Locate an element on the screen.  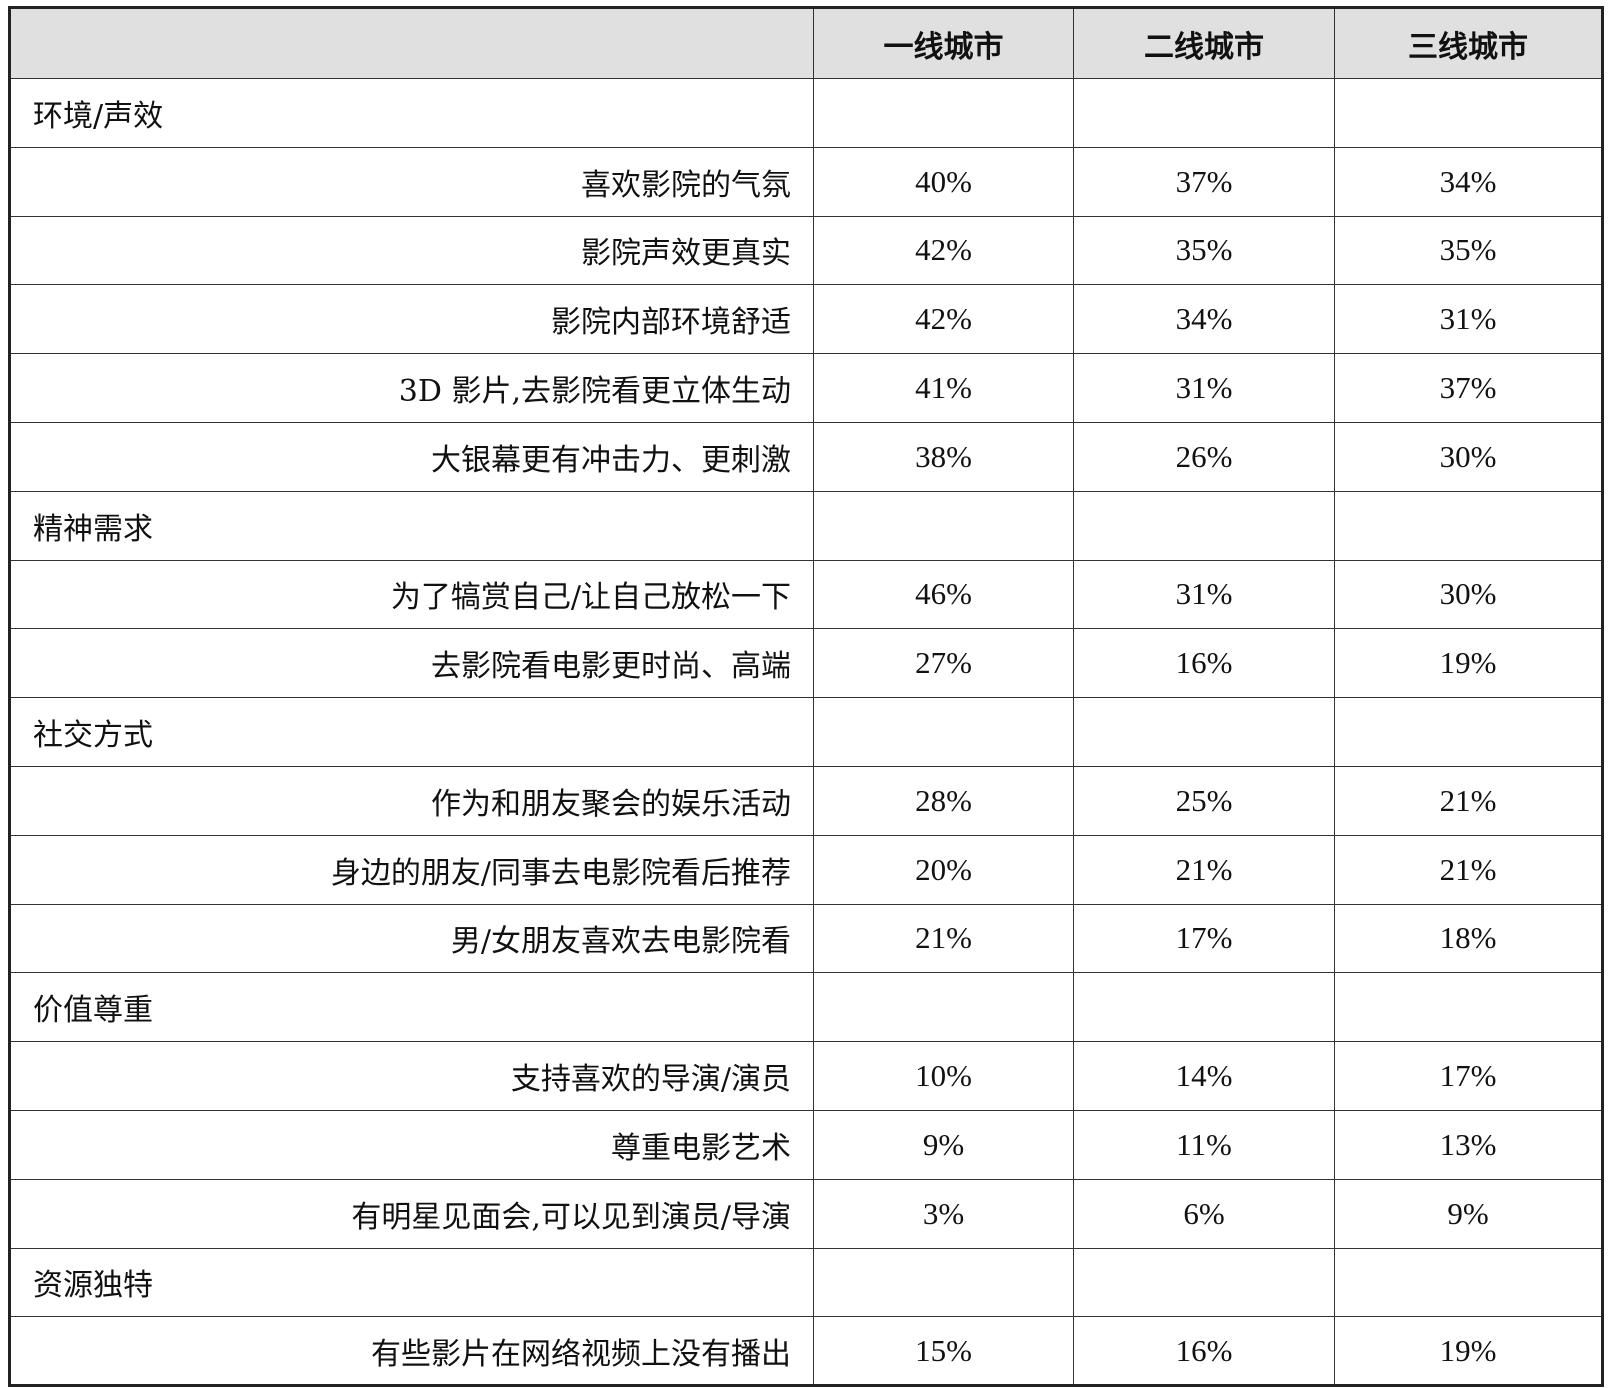
table-row: 去影院看电影更时尚、高端 27% 16% 19% is located at coordinates (806, 663).